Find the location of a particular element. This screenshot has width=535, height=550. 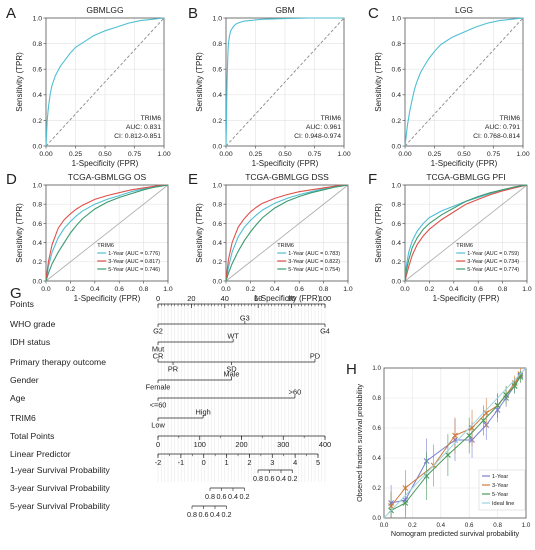

auc-annotation: AUC: 0.791 is located at coordinates (502, 127).